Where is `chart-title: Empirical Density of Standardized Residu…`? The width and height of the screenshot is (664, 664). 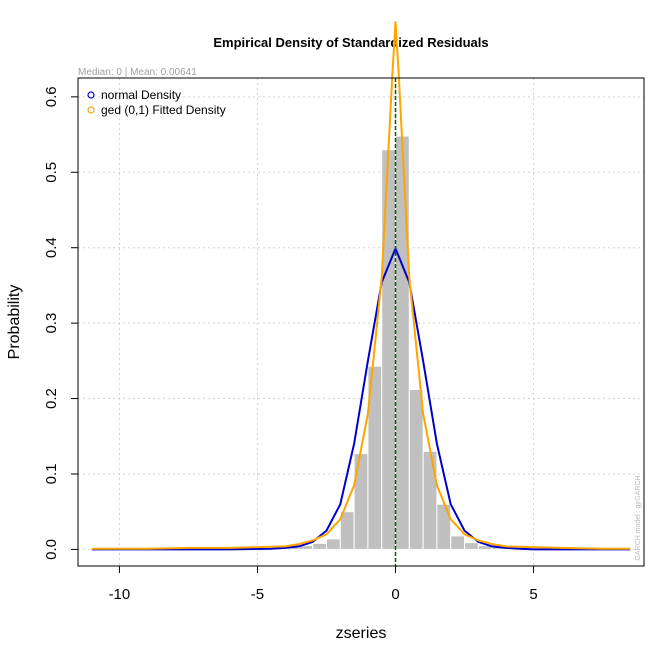 chart-title: Empirical Density of Standardized Residu… is located at coordinates (350, 42).